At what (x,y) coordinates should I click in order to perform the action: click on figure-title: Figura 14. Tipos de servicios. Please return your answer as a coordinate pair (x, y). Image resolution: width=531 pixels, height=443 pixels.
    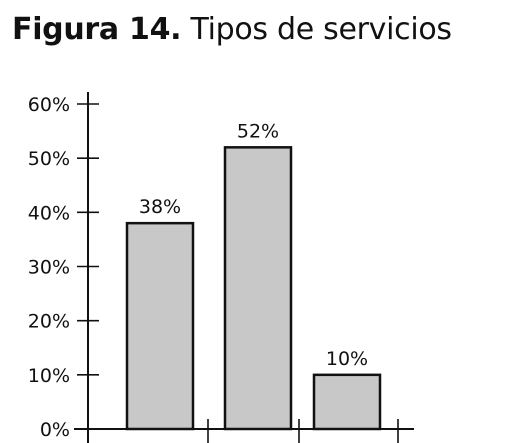
    Looking at the image, I should click on (232, 30).